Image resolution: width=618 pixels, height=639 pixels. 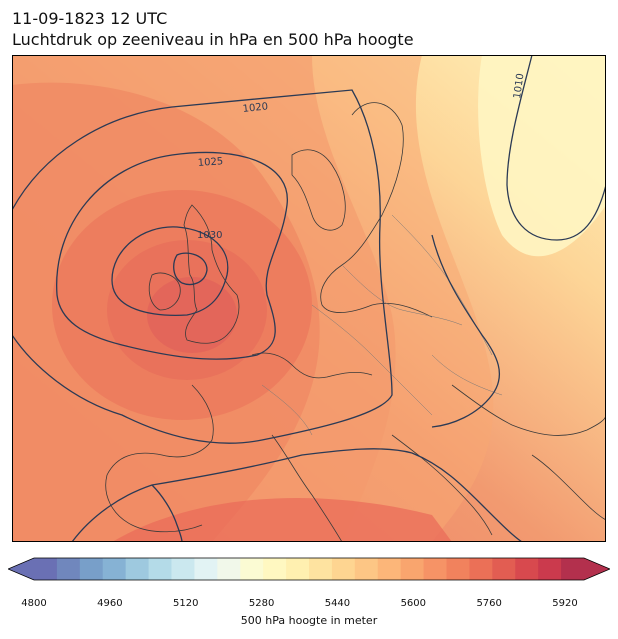 I want to click on colorbar, so click(x=309, y=569).